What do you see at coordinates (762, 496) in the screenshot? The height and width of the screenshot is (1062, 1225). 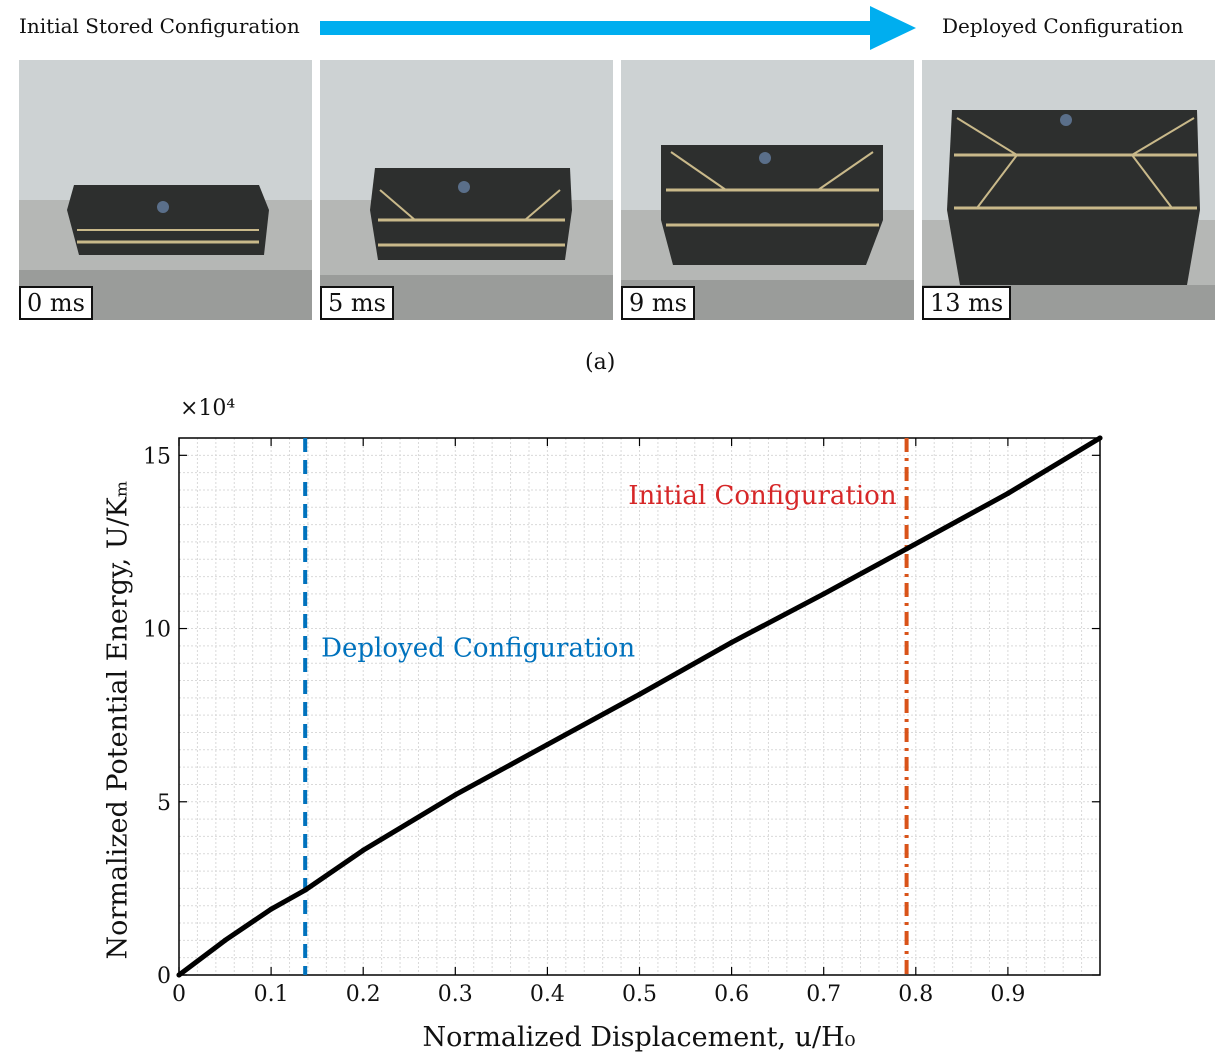 I see `annotation-initial-label: Initial Configuration` at bounding box center [762, 496].